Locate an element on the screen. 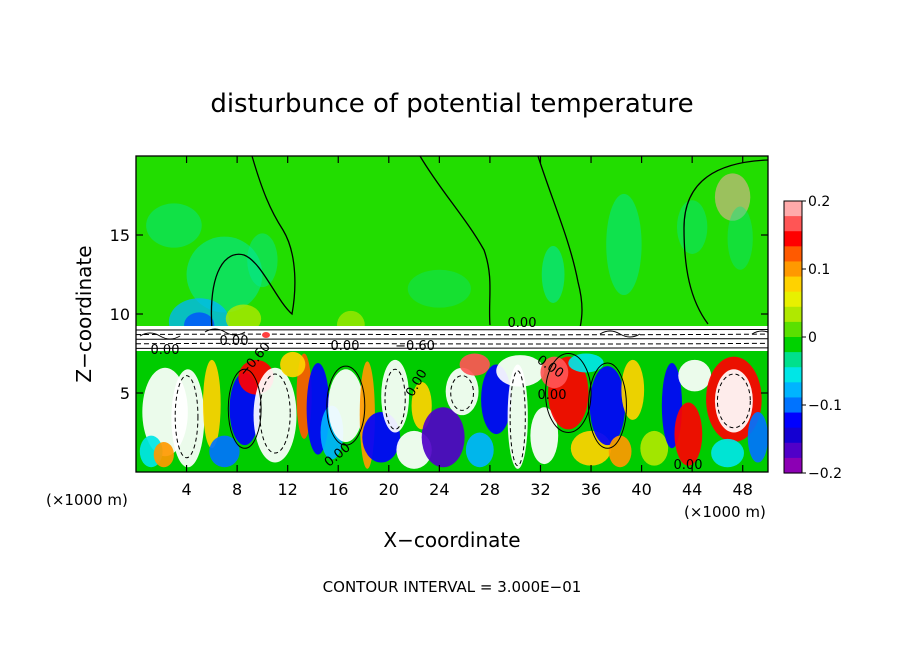 Image resolution: width=904 pixels, height=654 pixels. lower-contours is located at coordinates (462, 410).